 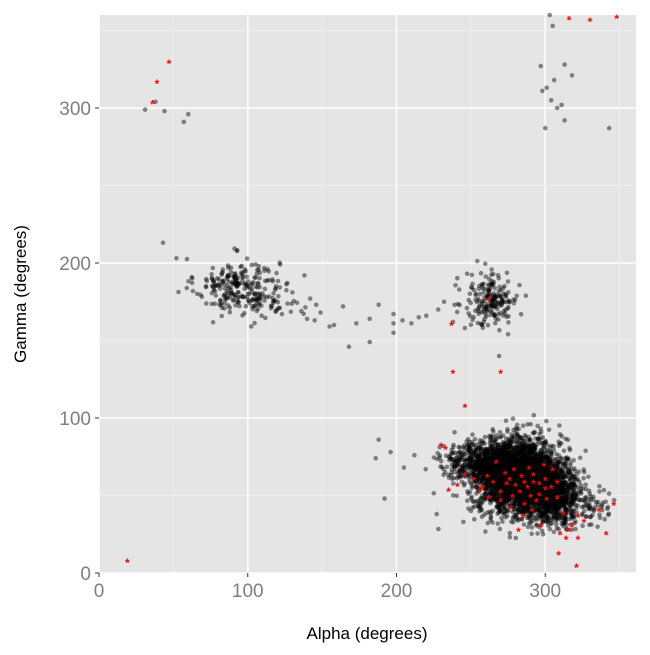 What do you see at coordinates (75, 264) in the screenshot?
I see `y-tick-label: 200` at bounding box center [75, 264].